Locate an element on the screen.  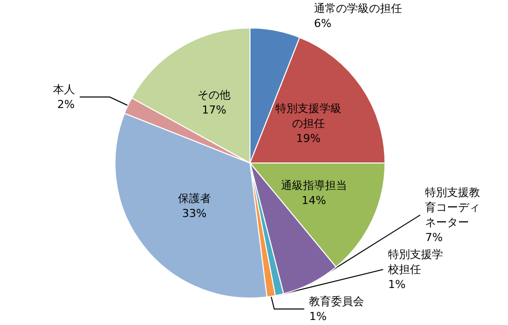
slice-label: 特別支援学校担任 is located at coordinates (415, 262).